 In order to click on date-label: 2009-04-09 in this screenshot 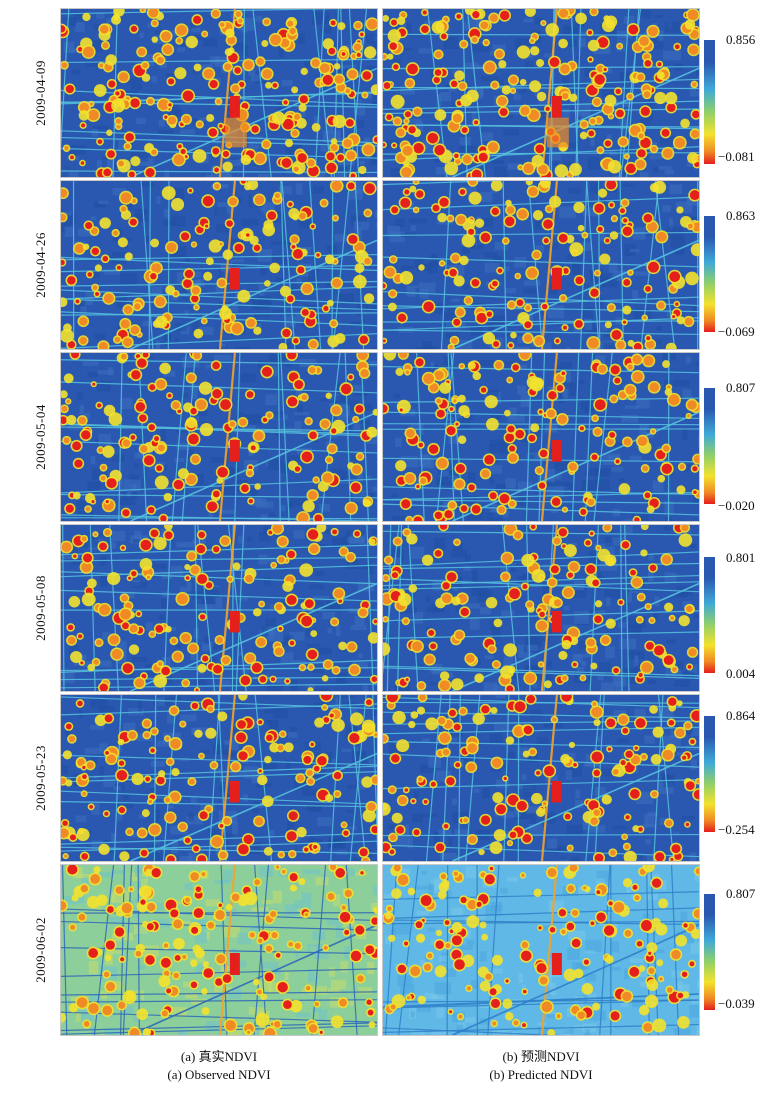, I will do `click(41, 93)`.